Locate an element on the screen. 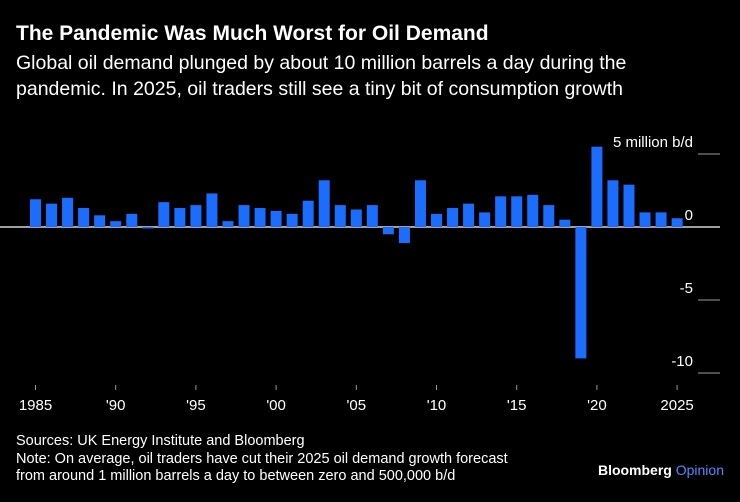 Image resolution: width=740 pixels, height=502 pixels. bar-1998 is located at coordinates (244, 216).